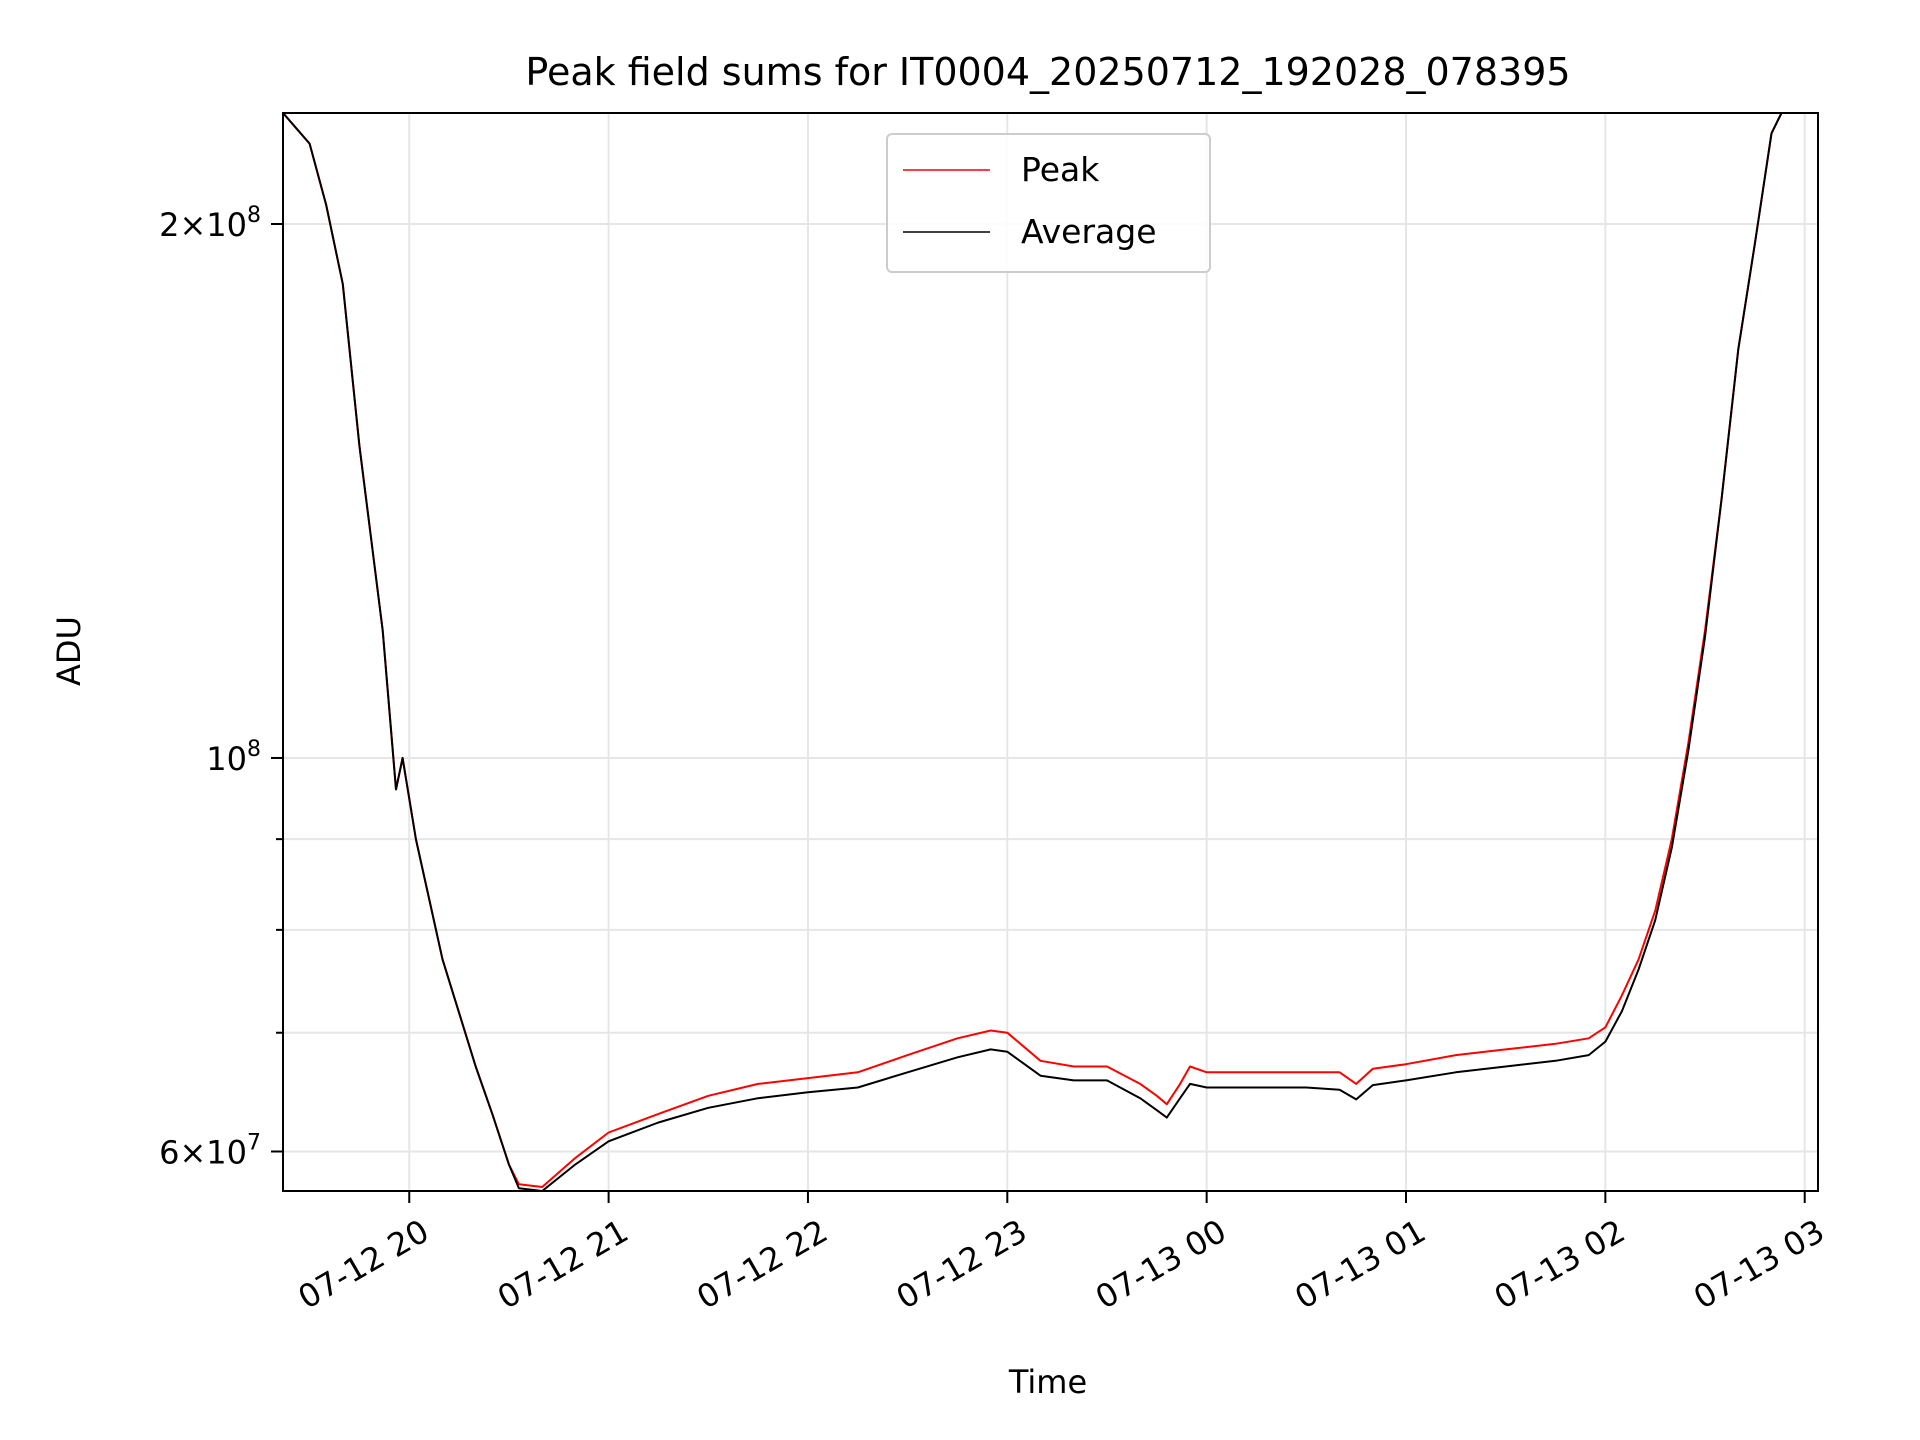  I want to click on x-axis-label: Time, so click(1047, 1382).